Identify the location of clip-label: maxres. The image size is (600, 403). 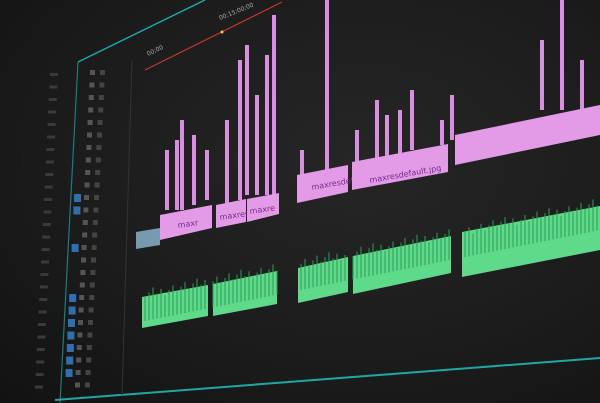
(234, 215).